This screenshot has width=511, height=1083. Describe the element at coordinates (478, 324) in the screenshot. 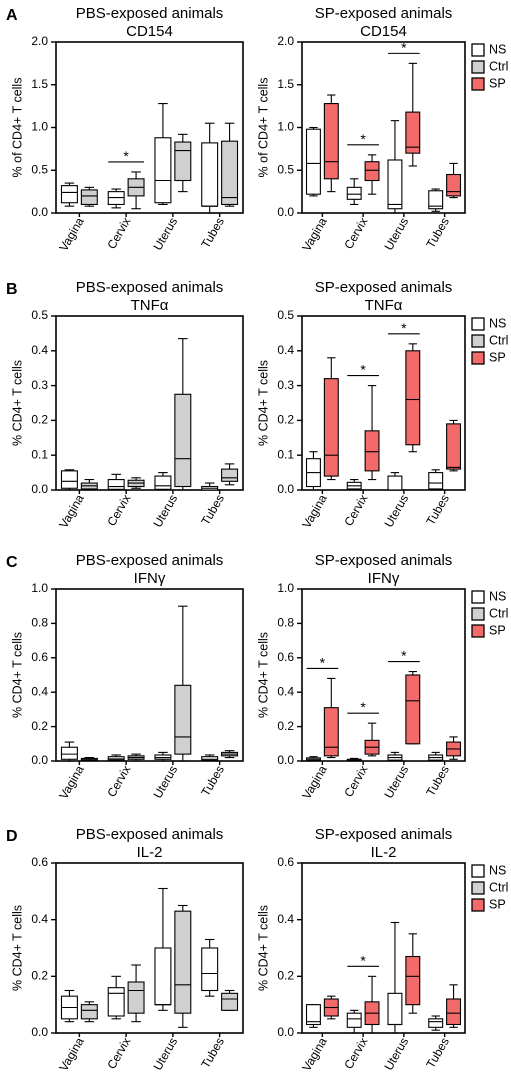

I see `legend-swatch-ns` at that location.